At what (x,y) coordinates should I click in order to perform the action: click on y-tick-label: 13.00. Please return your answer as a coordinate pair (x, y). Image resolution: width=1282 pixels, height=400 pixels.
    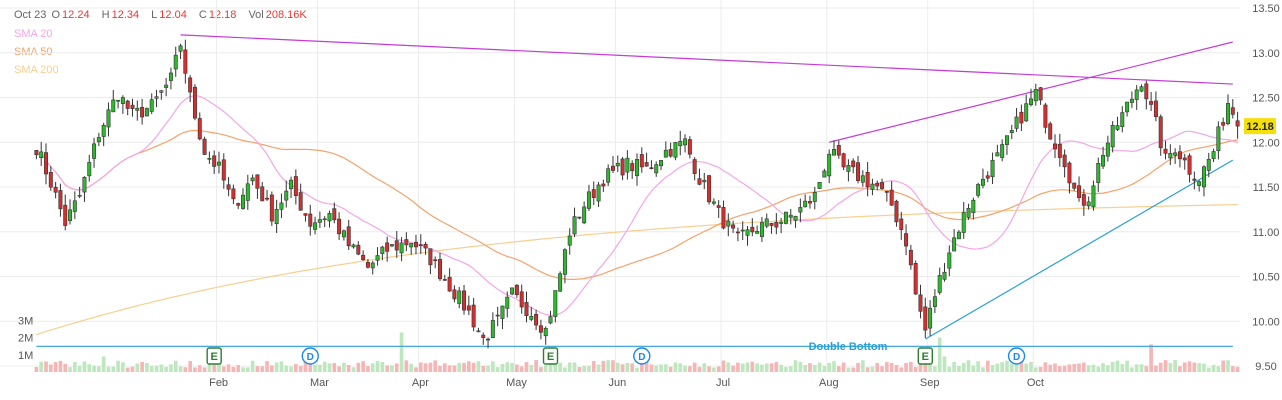
    Looking at the image, I should click on (1266, 54).